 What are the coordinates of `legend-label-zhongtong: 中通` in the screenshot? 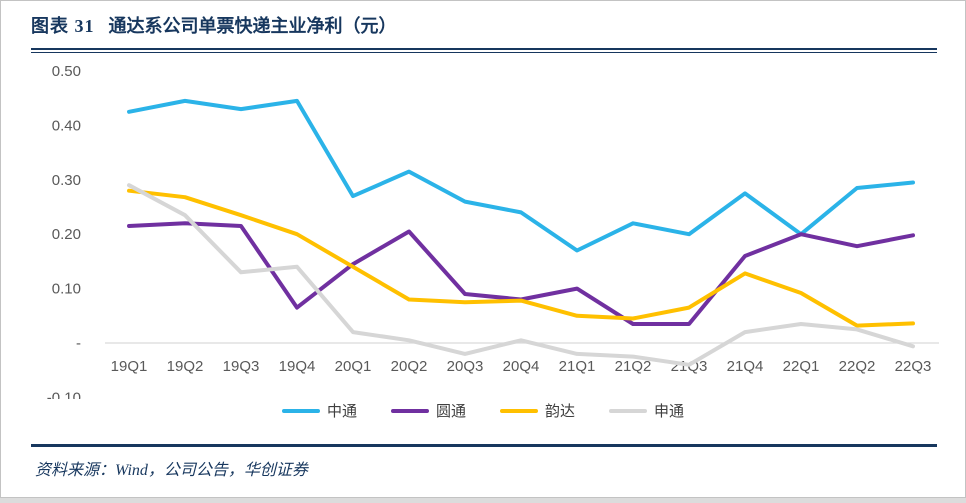 It's located at (341, 411).